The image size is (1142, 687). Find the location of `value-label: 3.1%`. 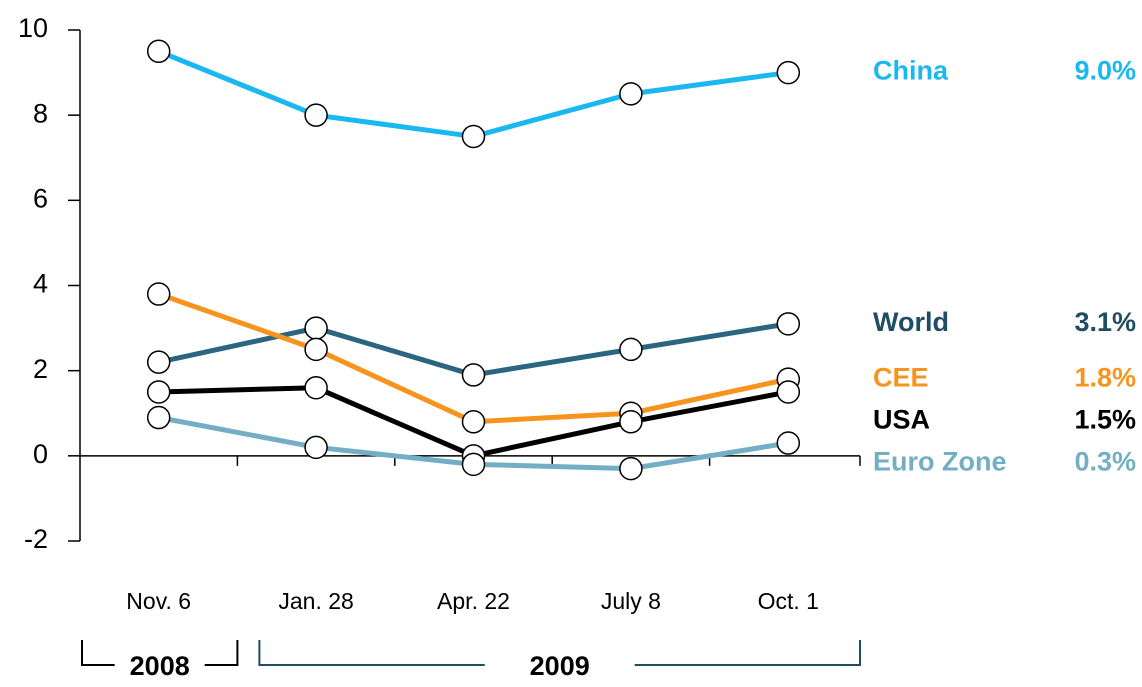

value-label: 3.1% is located at coordinates (1105, 322).